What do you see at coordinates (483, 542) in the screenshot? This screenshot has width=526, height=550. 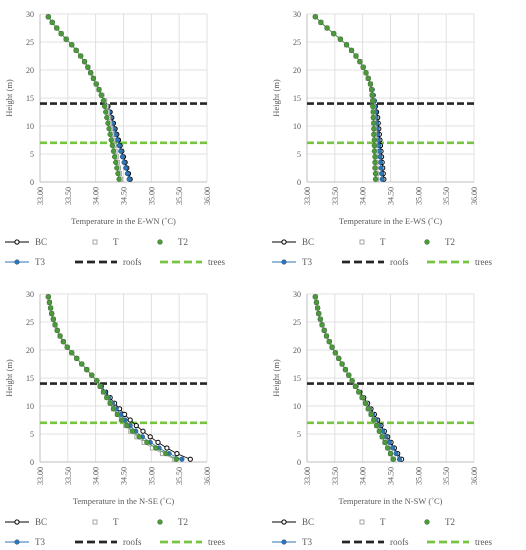 I see `legend-label-trees: trees` at bounding box center [483, 542].